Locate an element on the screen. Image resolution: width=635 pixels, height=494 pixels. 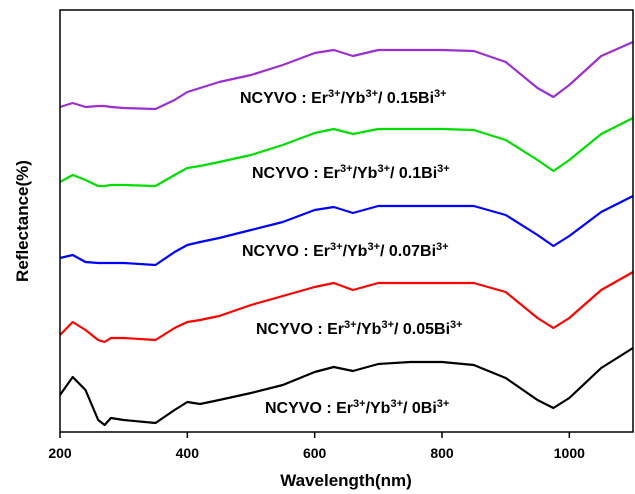
label-text: / 0.05Bi is located at coordinates (422, 329).